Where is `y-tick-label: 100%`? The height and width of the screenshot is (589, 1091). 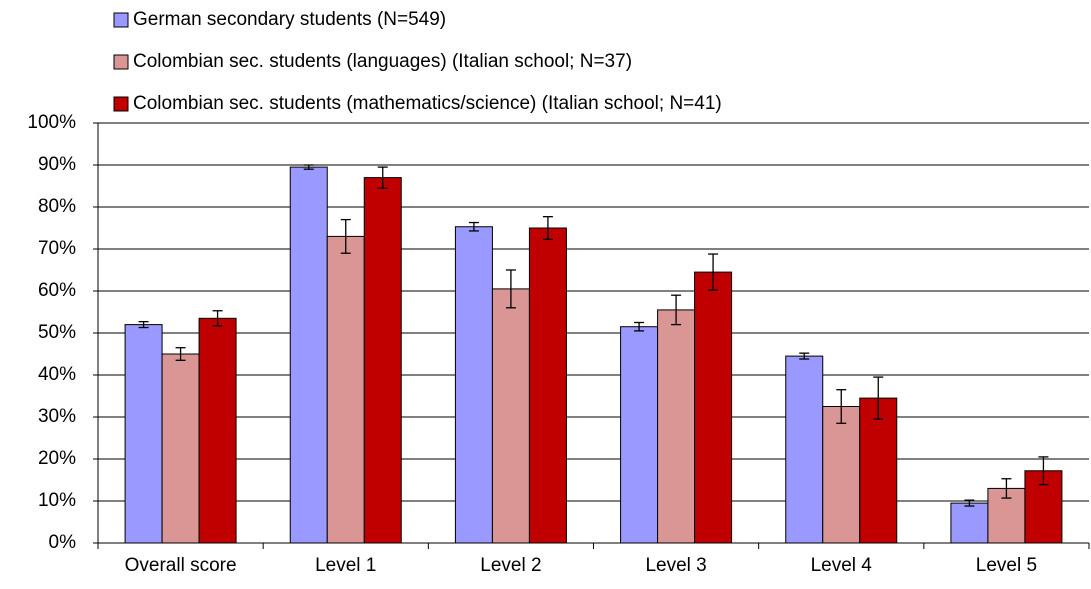 y-tick-label: 100% is located at coordinates (51, 122).